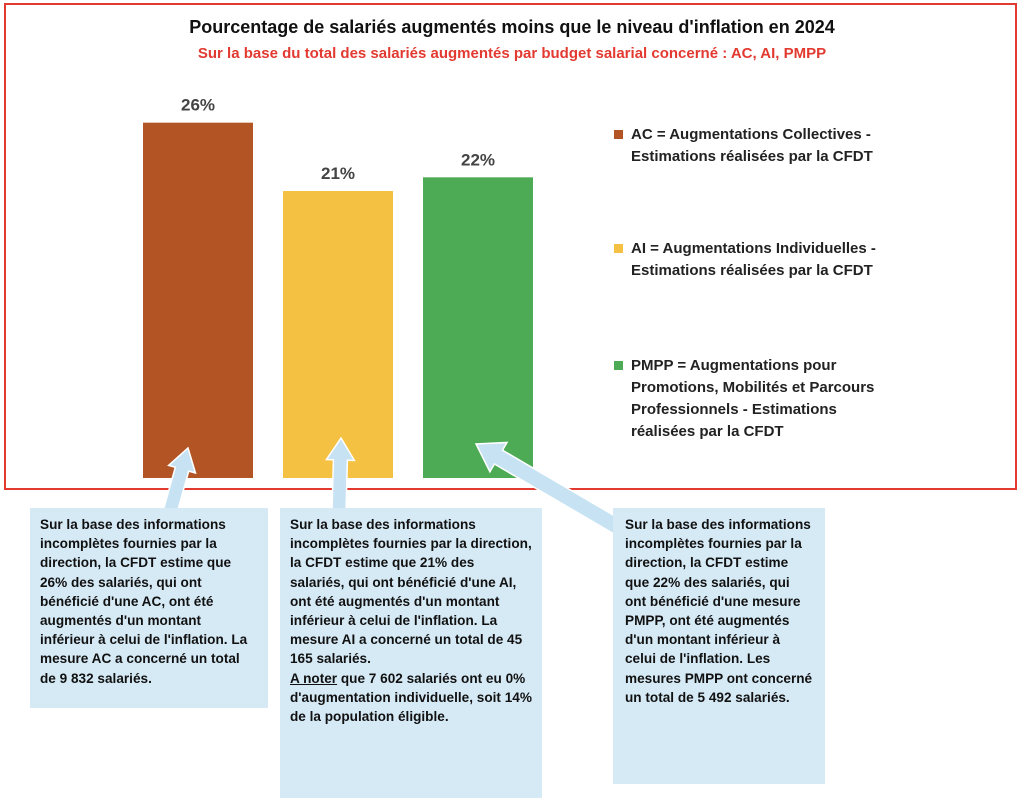 Image resolution: width=1024 pixels, height=806 pixels. Describe the element at coordinates (314, 678) in the screenshot. I see `callout-ai-note-label: A noter` at that location.